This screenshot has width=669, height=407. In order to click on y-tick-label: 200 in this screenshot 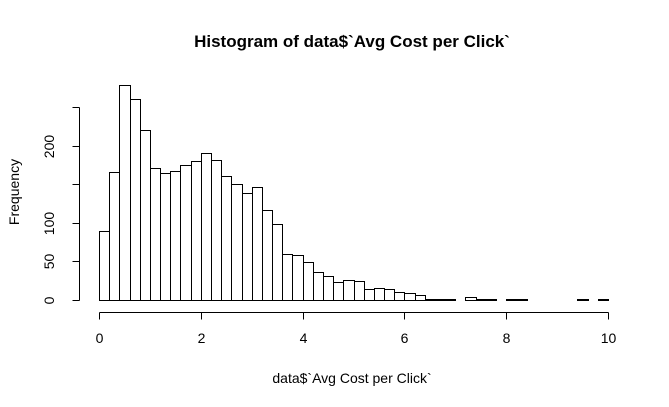, I will do `click(49, 147)`.